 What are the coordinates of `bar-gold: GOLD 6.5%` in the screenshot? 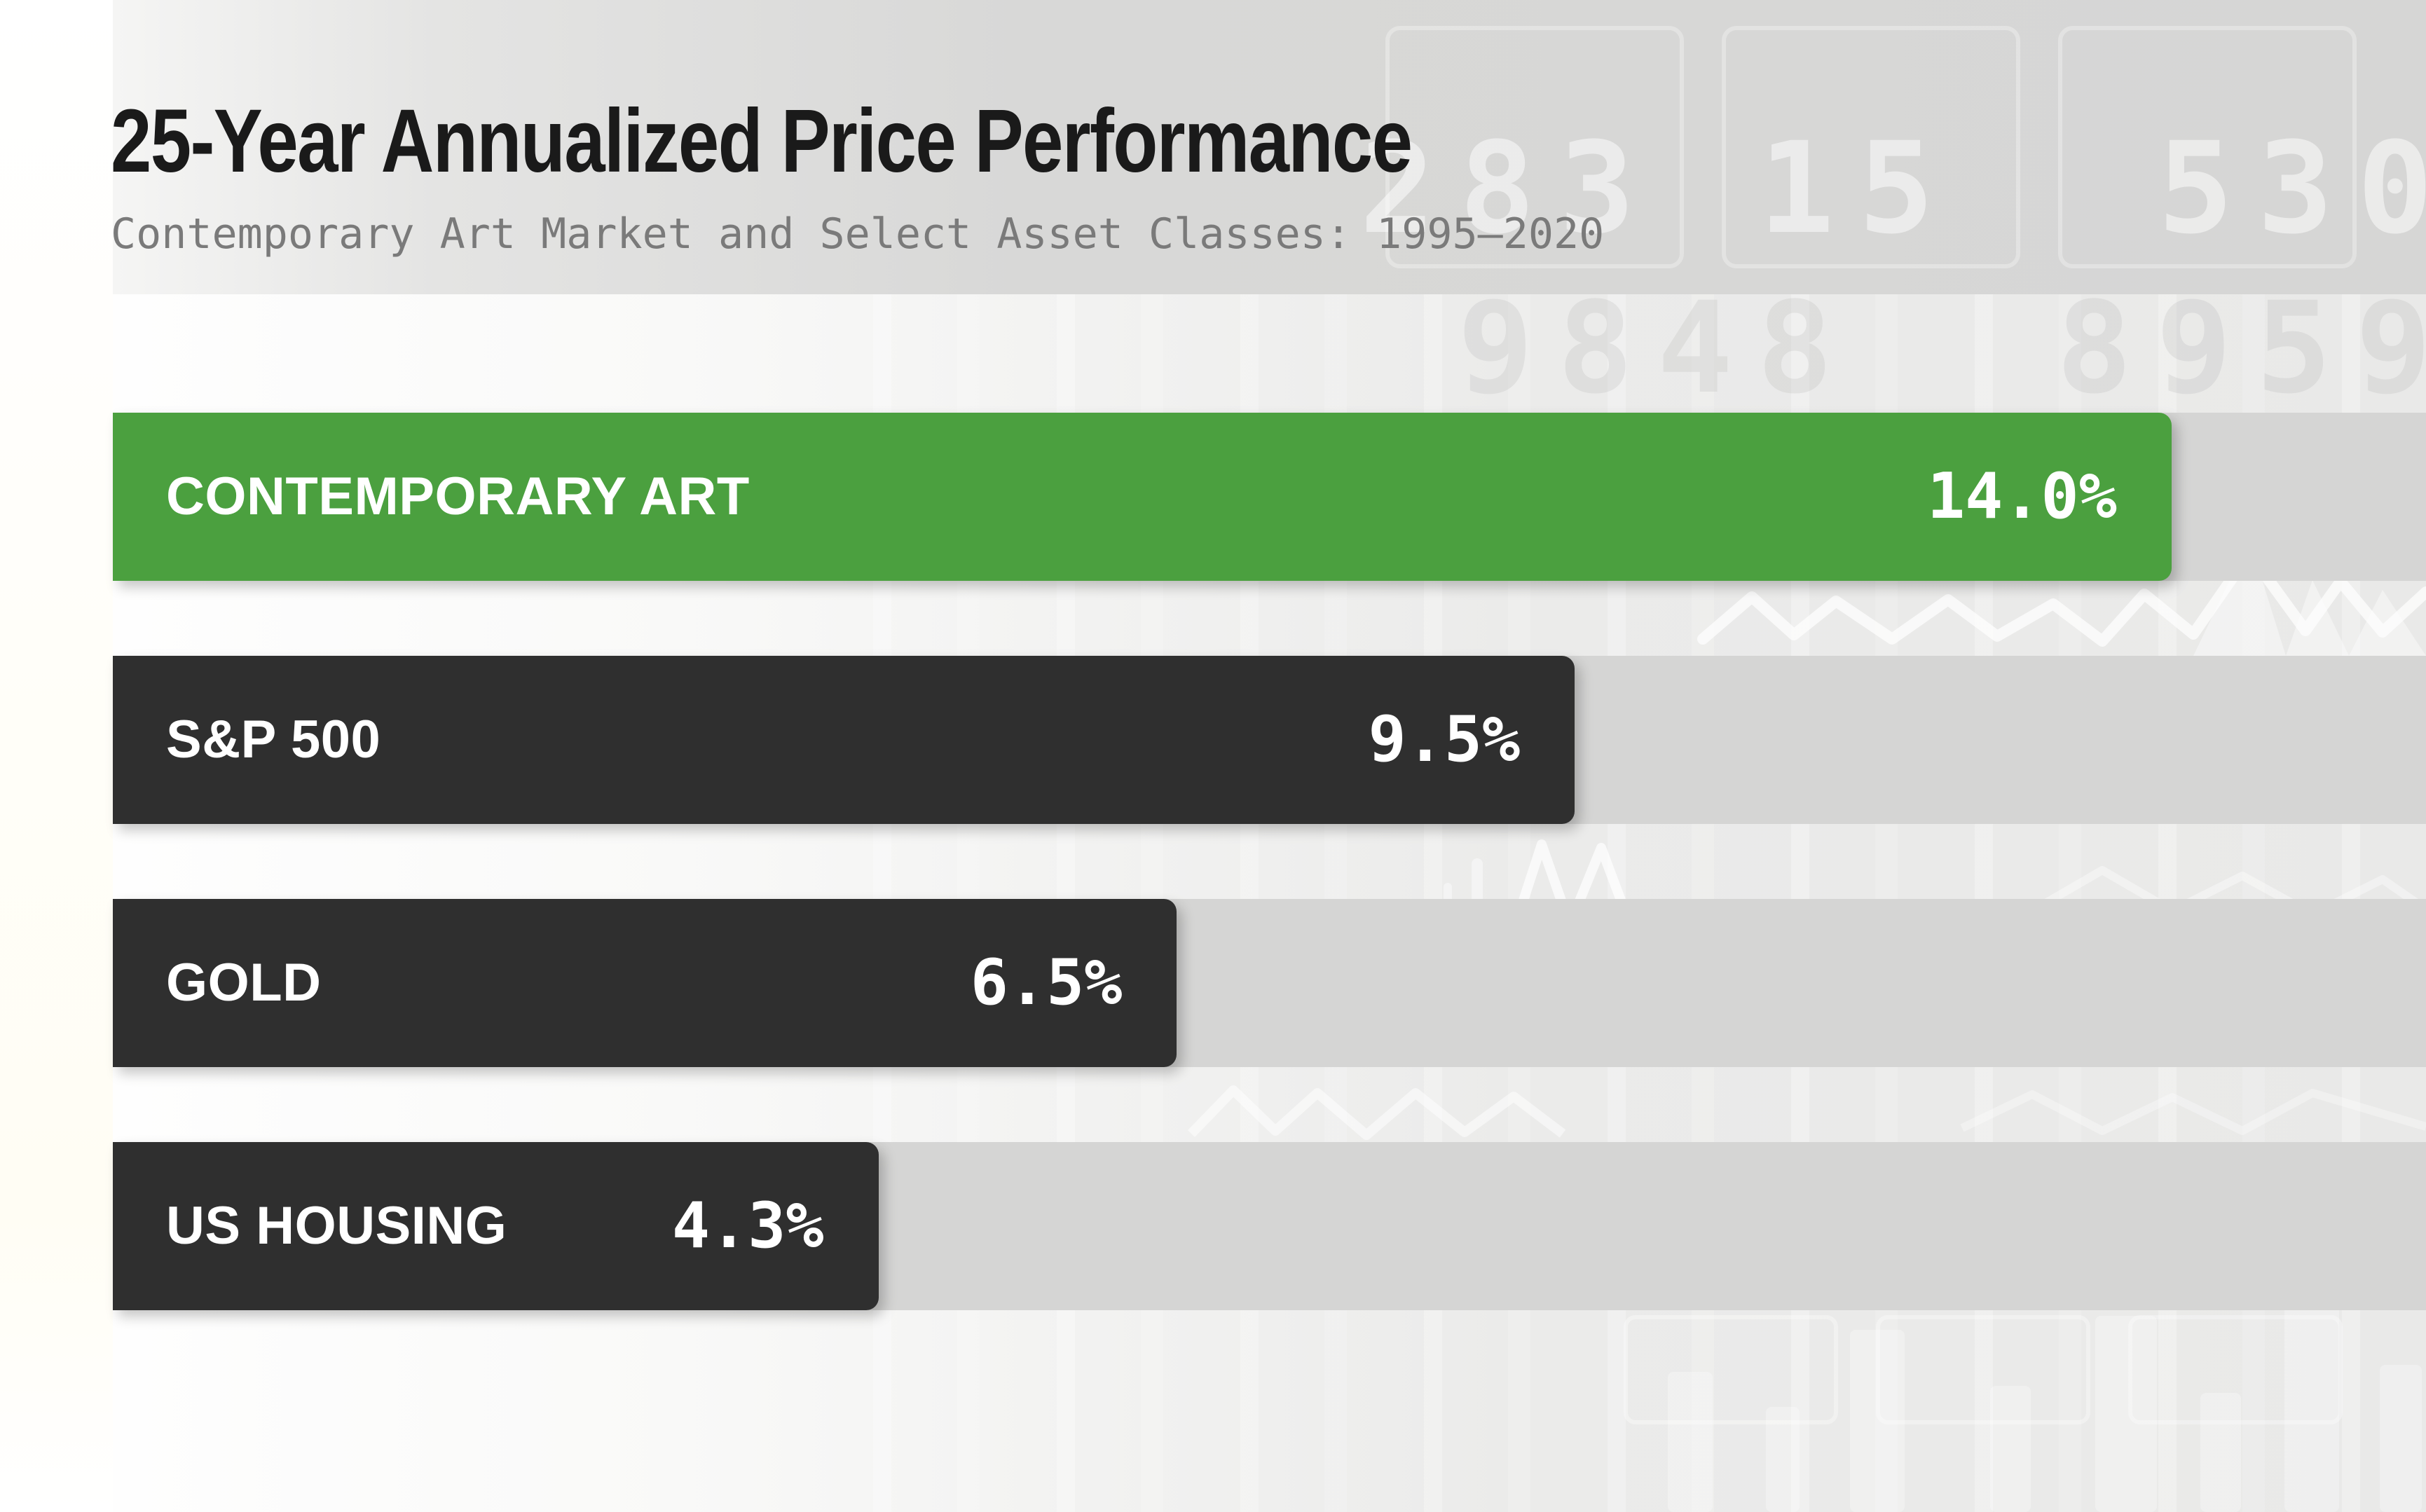 It's located at (645, 983).